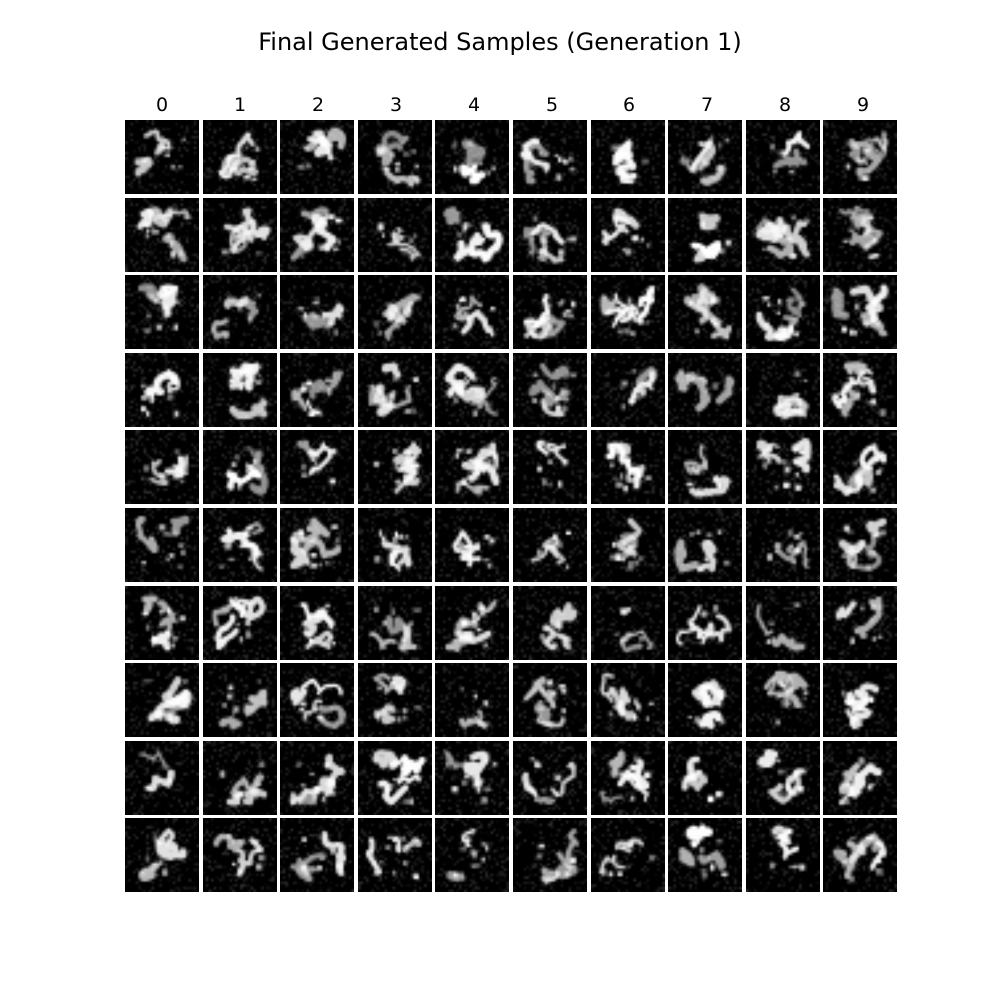 This screenshot has height=1000, width=1000. What do you see at coordinates (318, 105) in the screenshot?
I see `column-label-2: 2` at bounding box center [318, 105].